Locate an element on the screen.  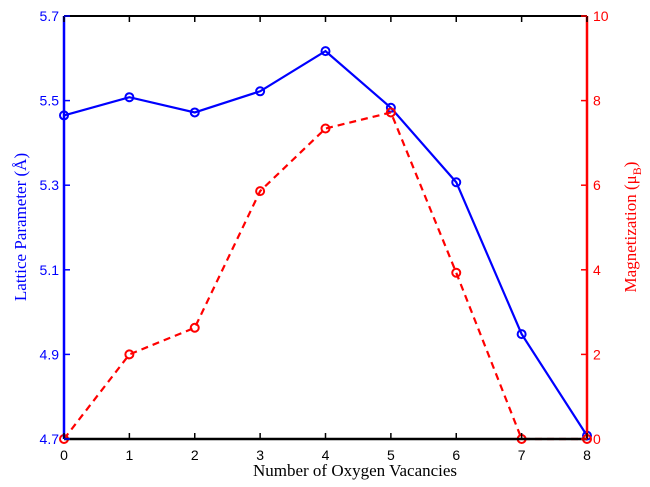
left-y-tick-label: 4.7 is located at coordinates (50, 439).